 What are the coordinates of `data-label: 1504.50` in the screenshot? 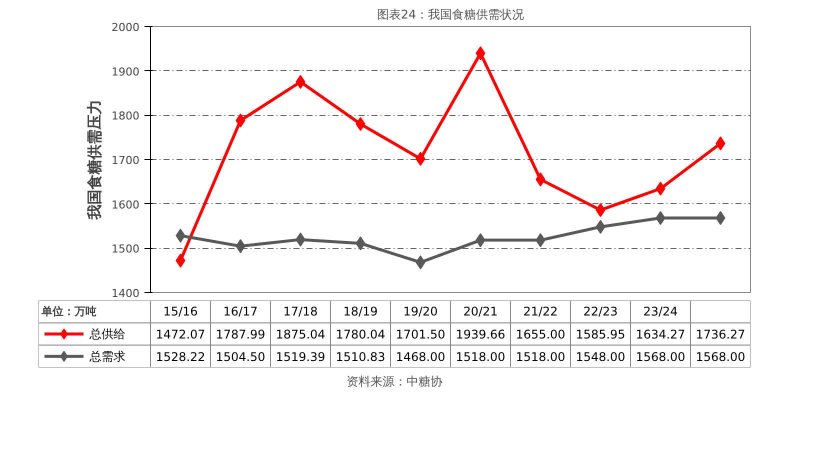 It's located at (241, 357).